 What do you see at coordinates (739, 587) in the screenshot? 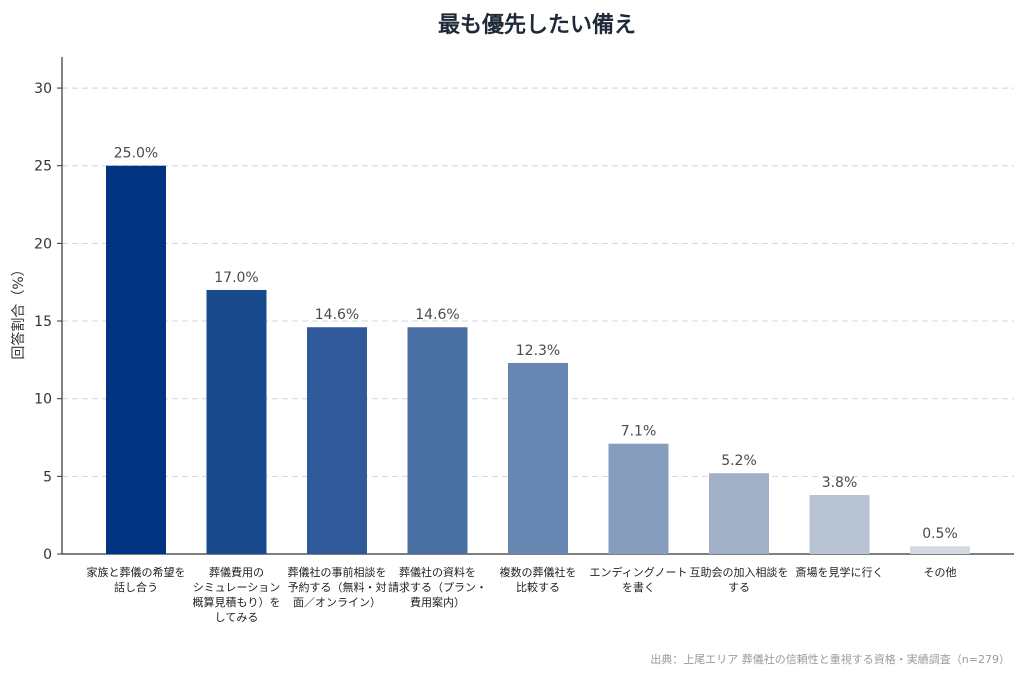
I see `x-category-label-line: する` at bounding box center [739, 587].